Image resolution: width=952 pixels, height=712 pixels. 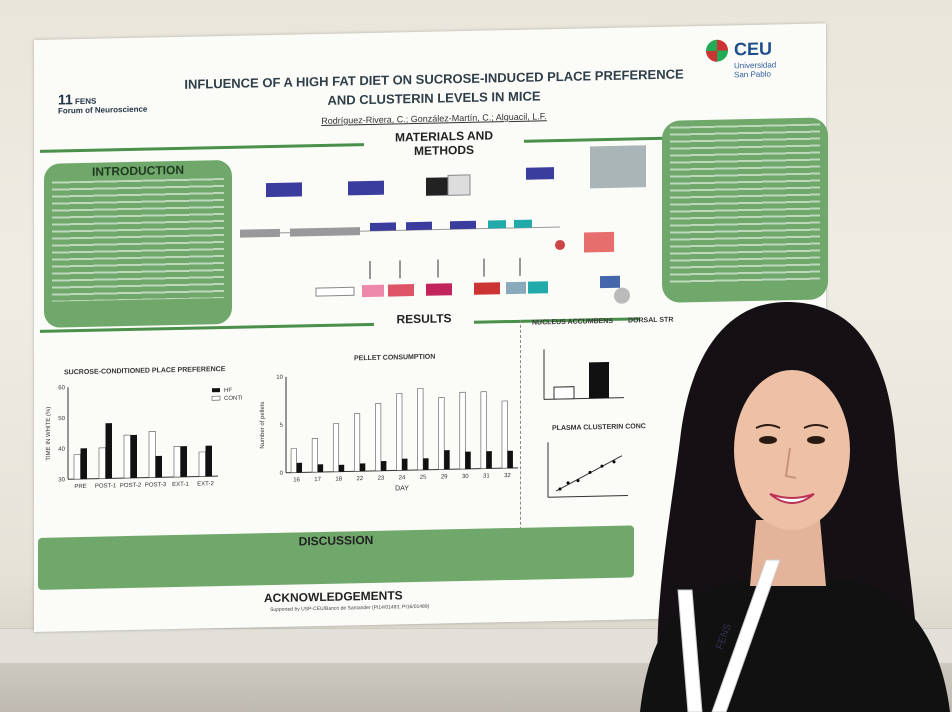 What do you see at coordinates (622, 295) in the screenshot?
I see `plate-icon` at bounding box center [622, 295].